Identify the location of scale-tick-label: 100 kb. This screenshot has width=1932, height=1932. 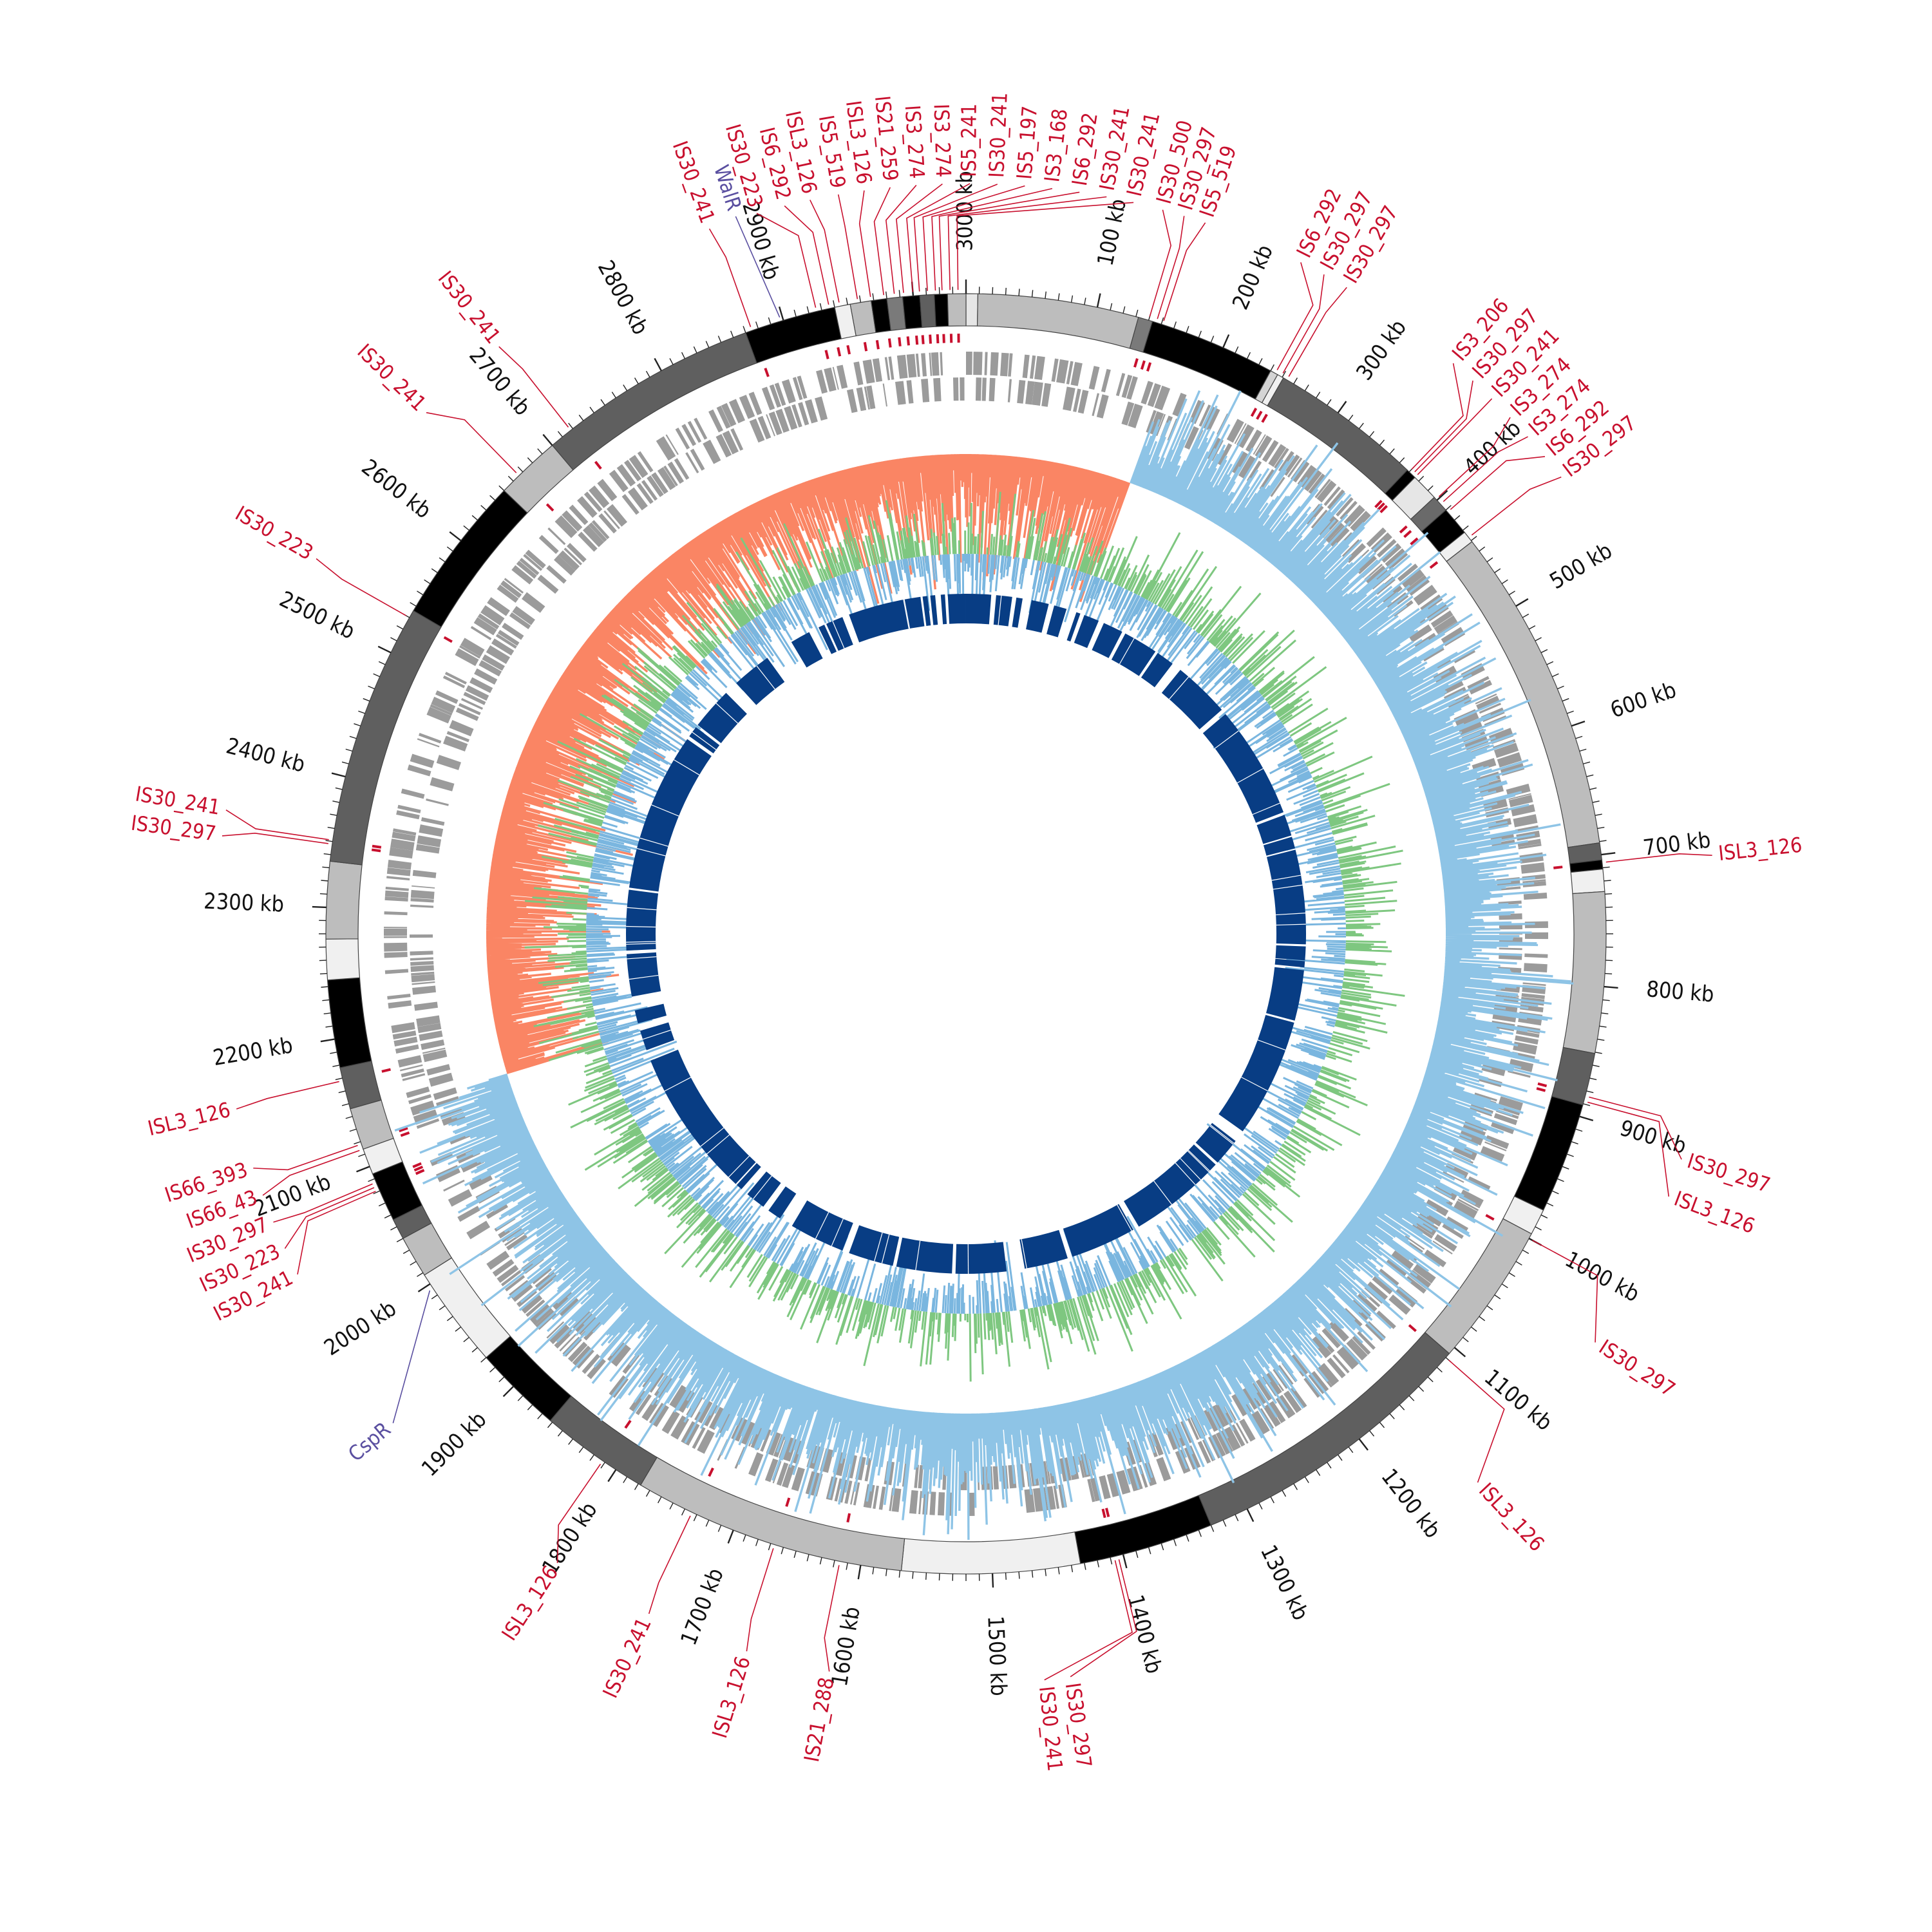
(1112, 232).